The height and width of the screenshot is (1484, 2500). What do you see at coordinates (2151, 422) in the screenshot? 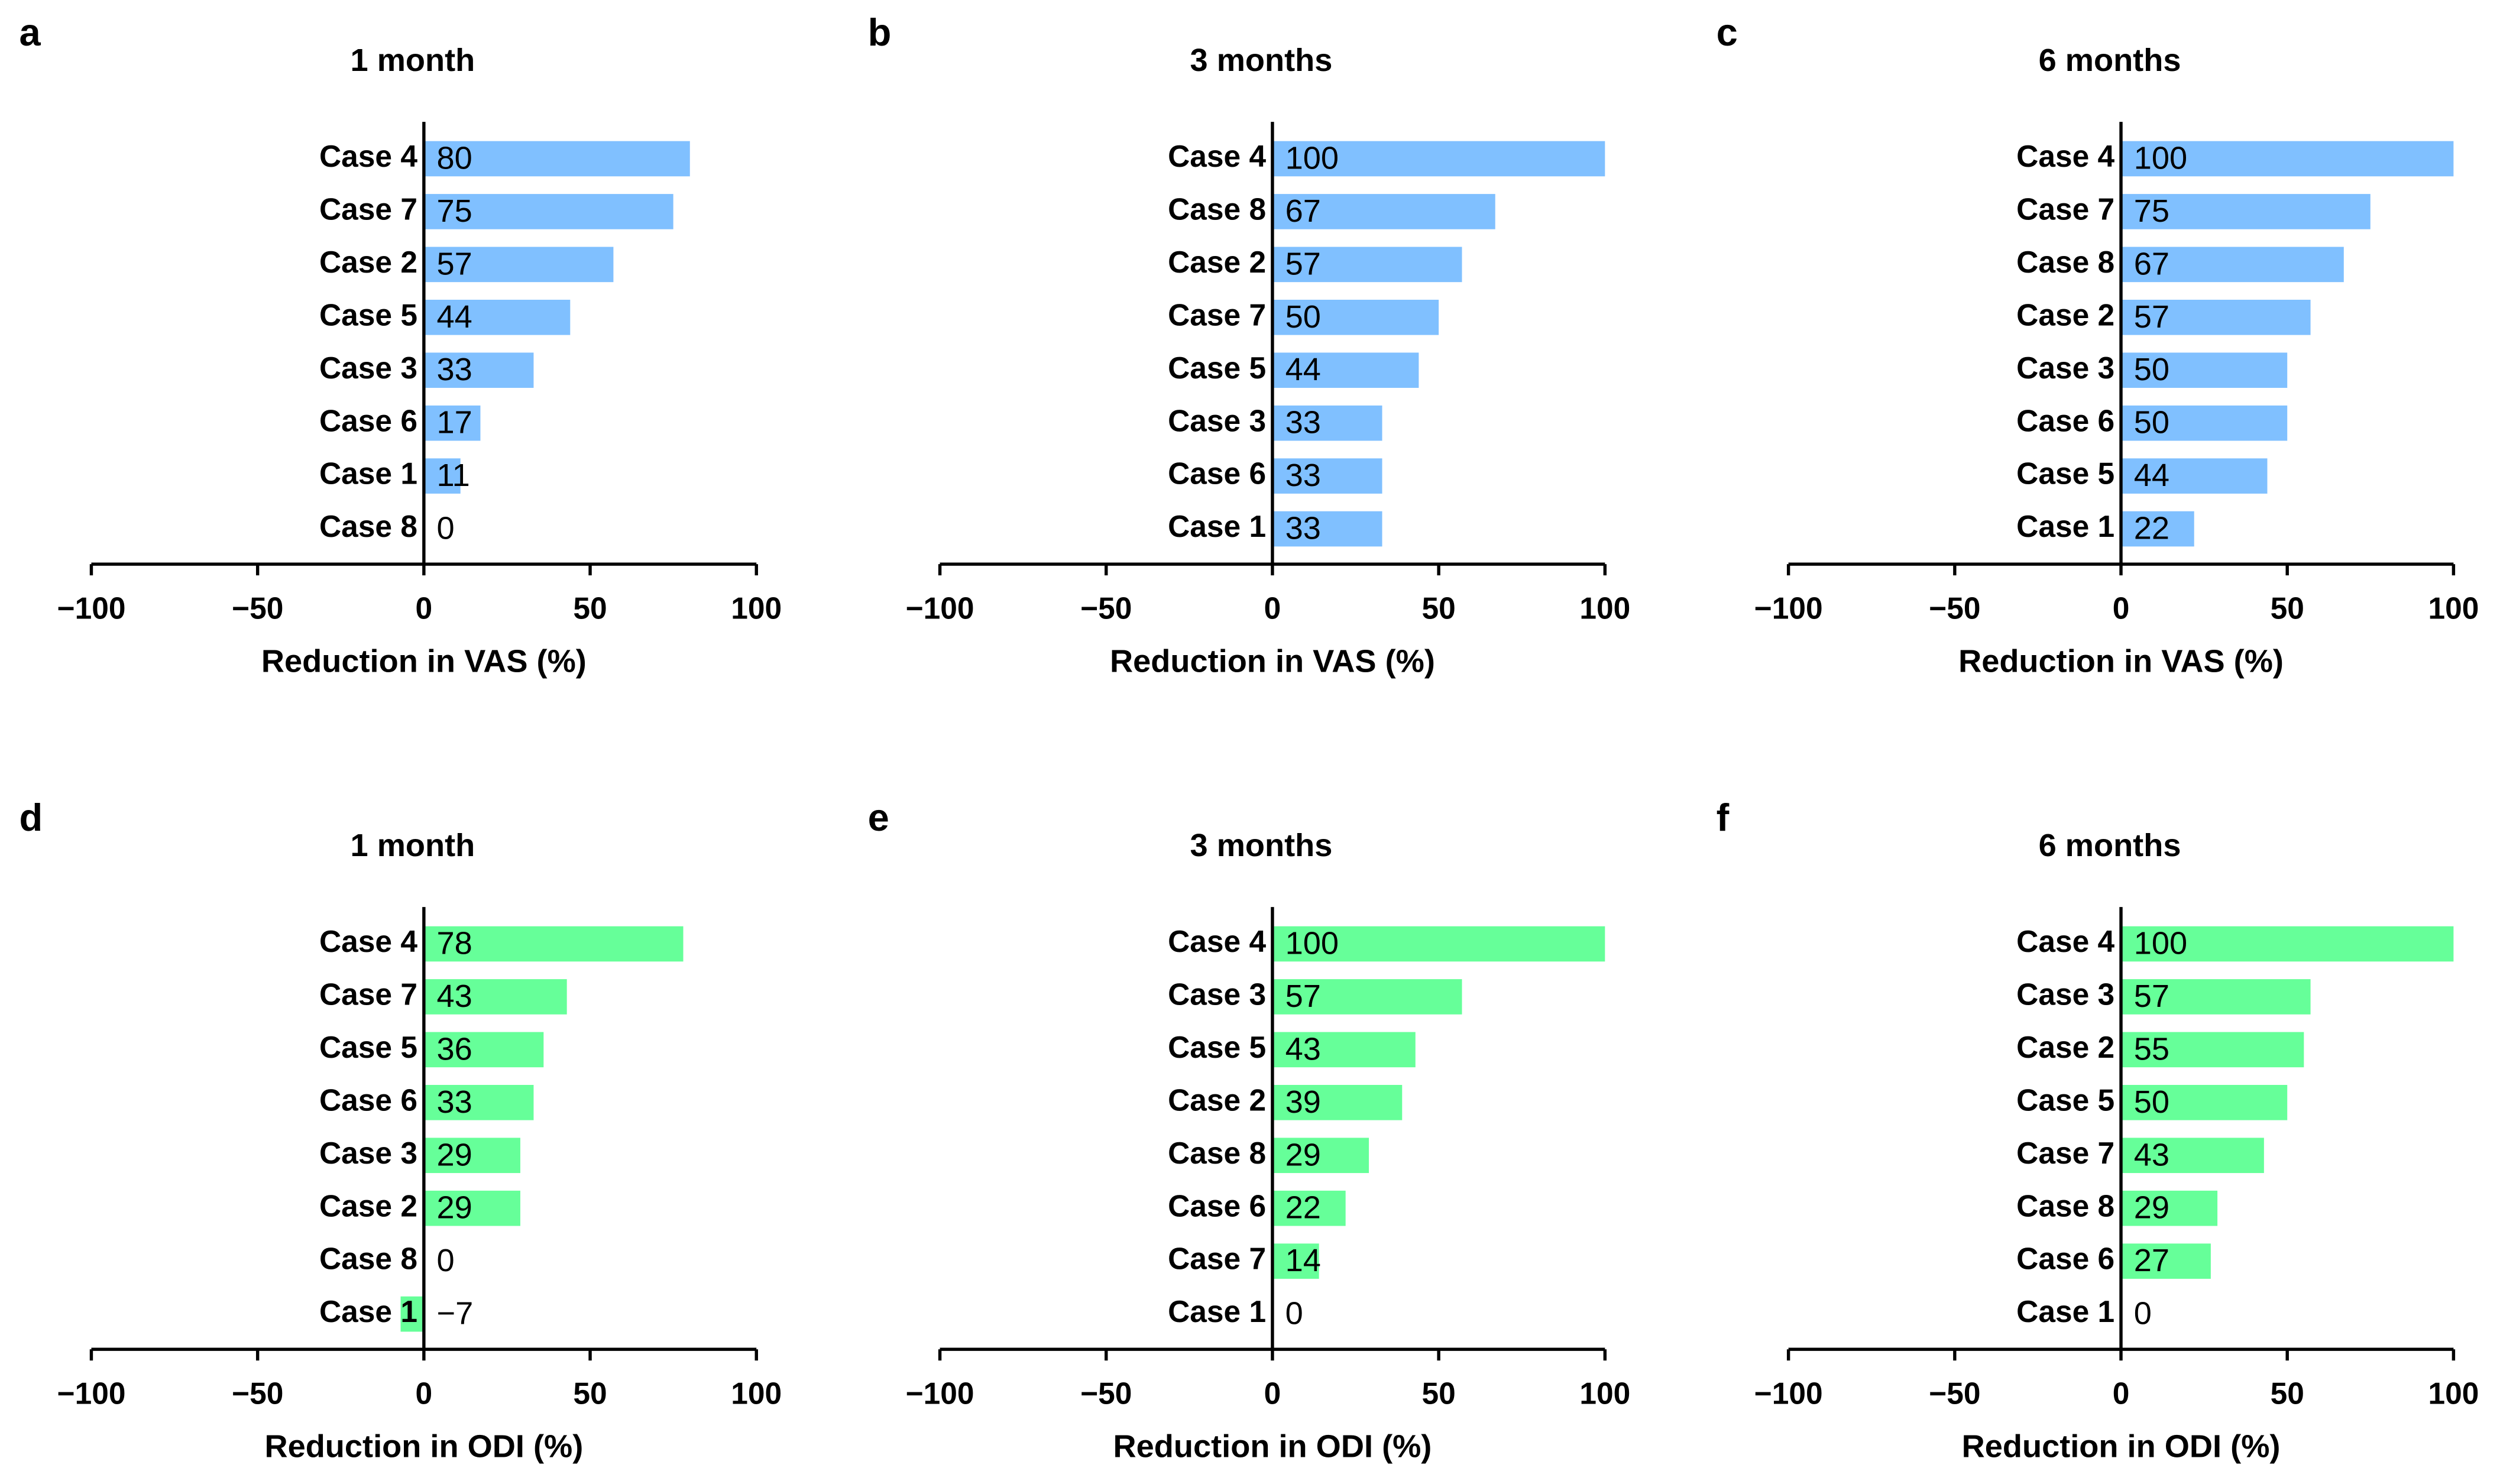
I see `value-label: 50` at bounding box center [2151, 422].